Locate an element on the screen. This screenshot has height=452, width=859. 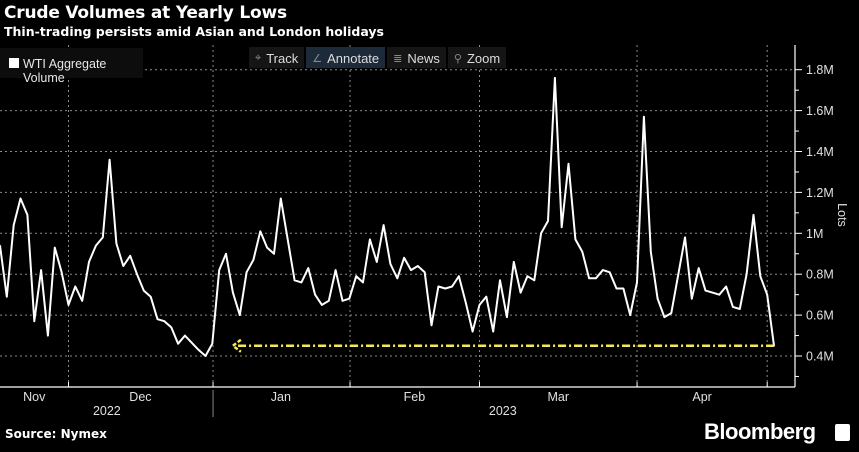
legend: WTI Aggregate Volume is located at coordinates (71, 66).